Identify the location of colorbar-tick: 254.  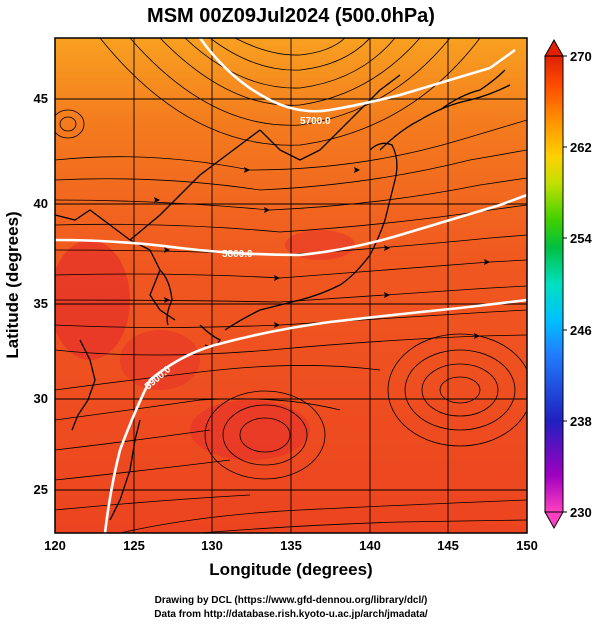
(581, 238).